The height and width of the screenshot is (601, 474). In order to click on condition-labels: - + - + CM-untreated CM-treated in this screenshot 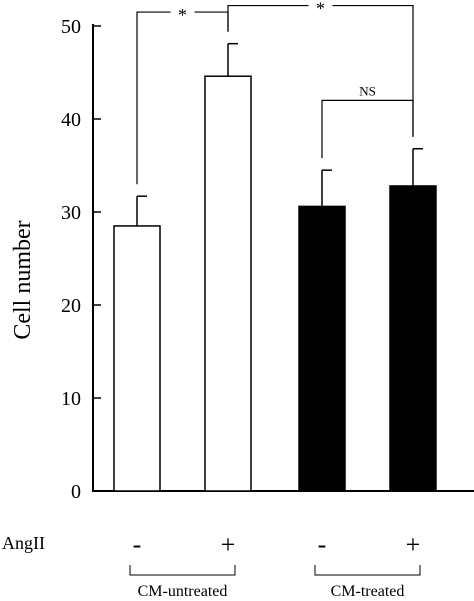, I will do `click(275, 565)`.